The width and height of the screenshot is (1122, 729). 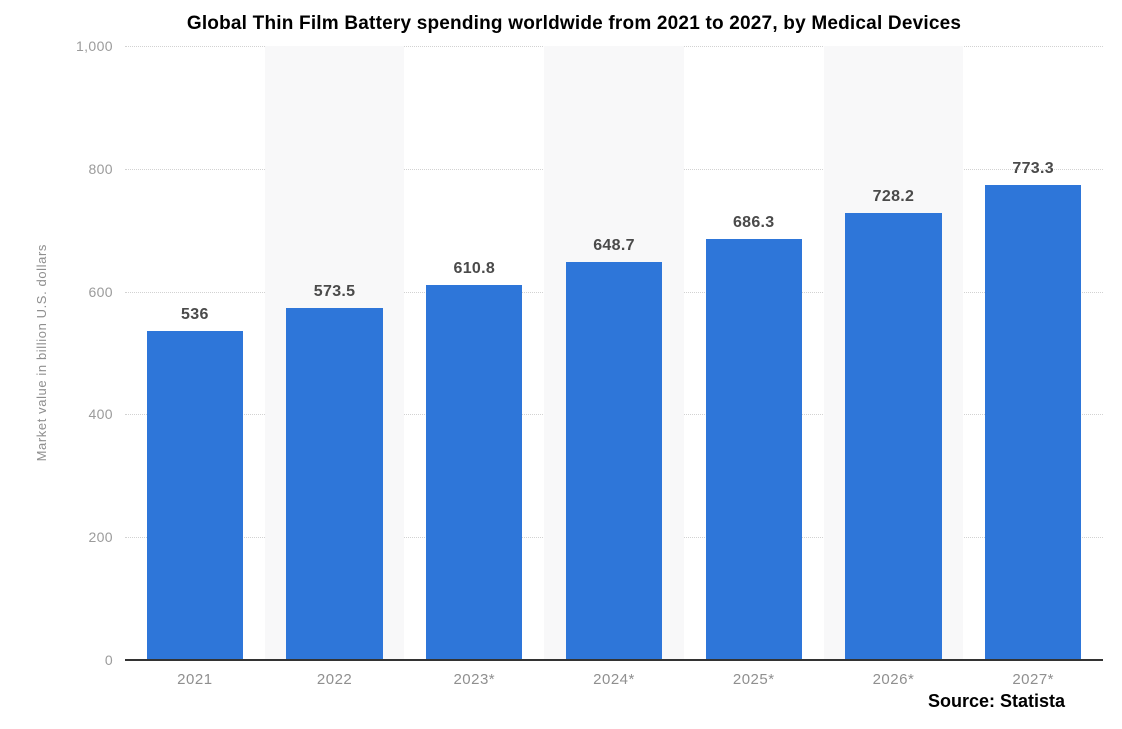 What do you see at coordinates (893, 196) in the screenshot?
I see `bar-value-label: 728.2` at bounding box center [893, 196].